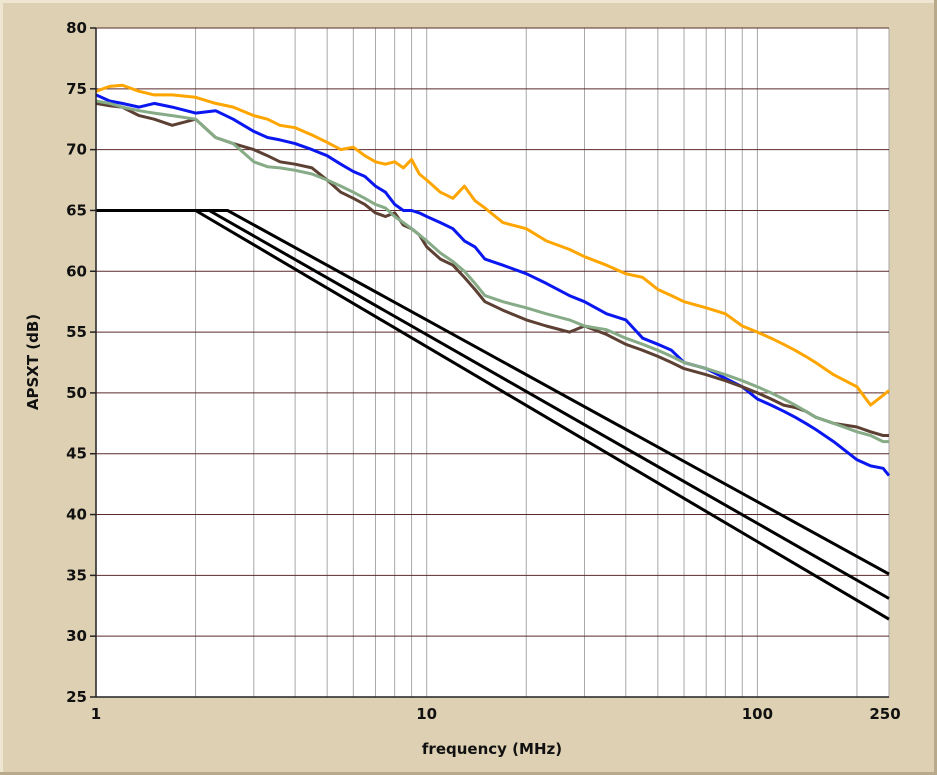 The width and height of the screenshot is (937, 775). I want to click on x-tick-label: 100, so click(757, 714).